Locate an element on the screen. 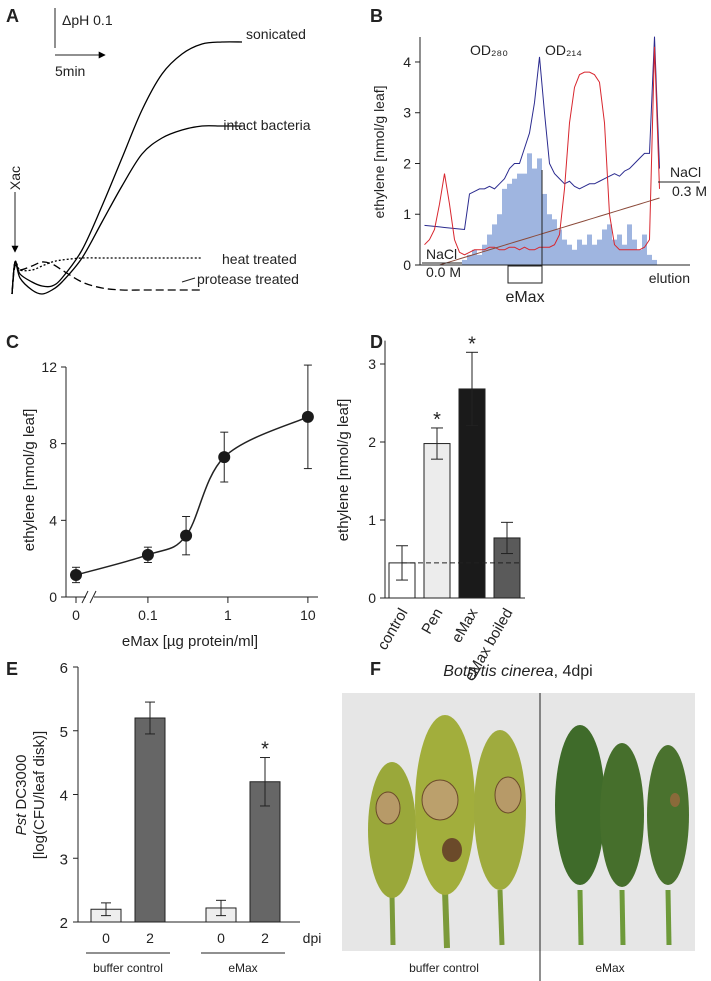 This screenshot has width=711, height=981. photo-label: buffer control is located at coordinates (444, 968).